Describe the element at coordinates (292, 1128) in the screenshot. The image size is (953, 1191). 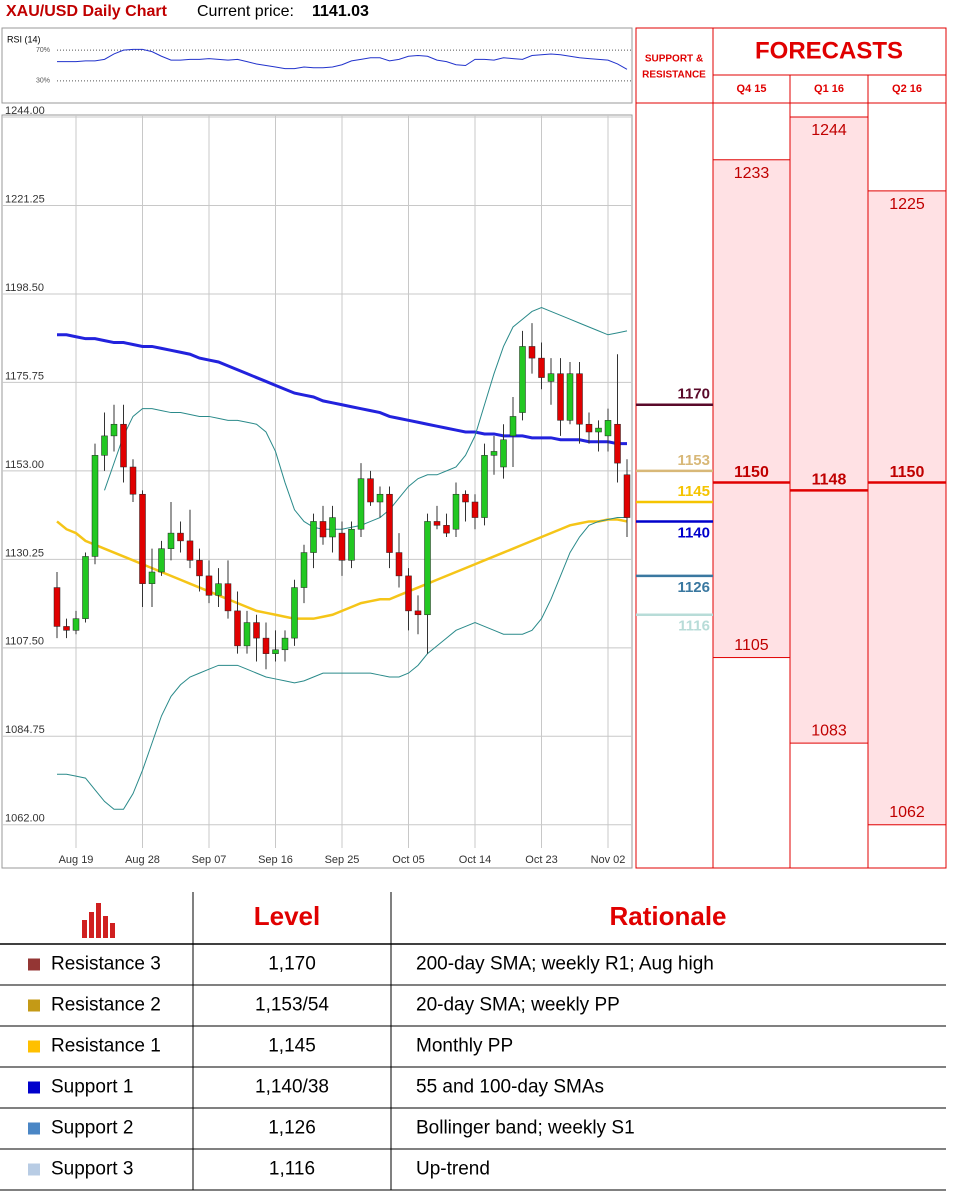
I see `row-level: 1,126` at that location.